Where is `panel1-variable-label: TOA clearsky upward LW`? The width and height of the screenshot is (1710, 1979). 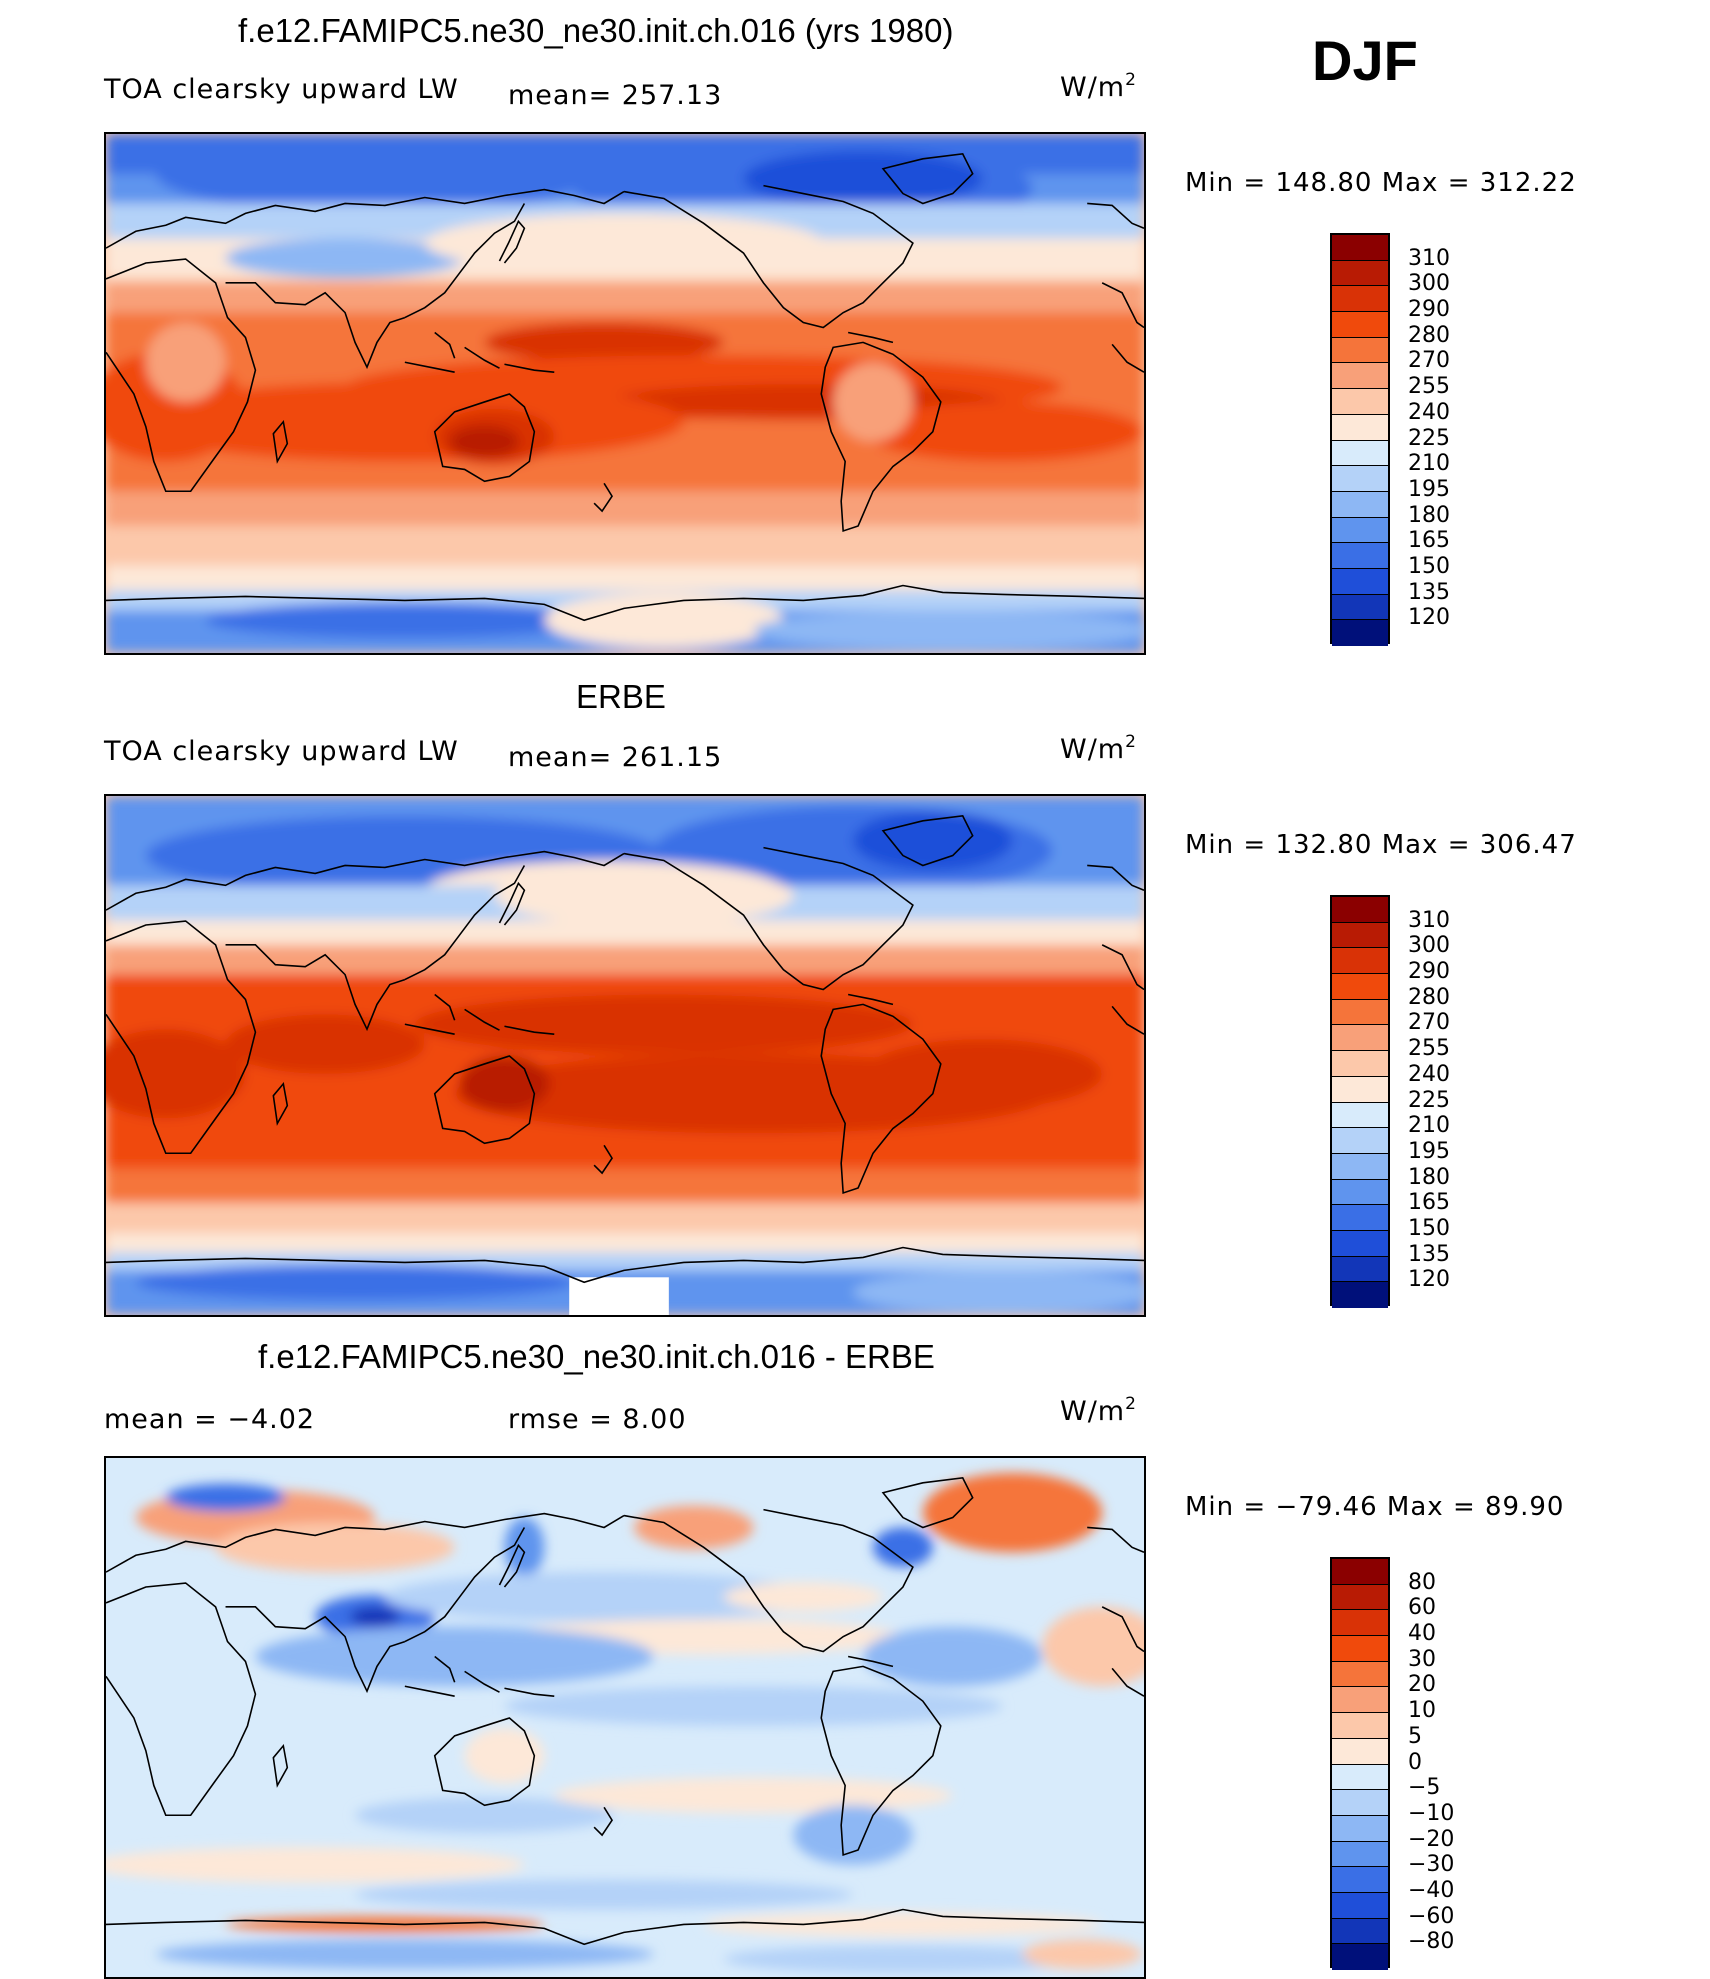 panel1-variable-label: TOA clearsky upward LW is located at coordinates (281, 89).